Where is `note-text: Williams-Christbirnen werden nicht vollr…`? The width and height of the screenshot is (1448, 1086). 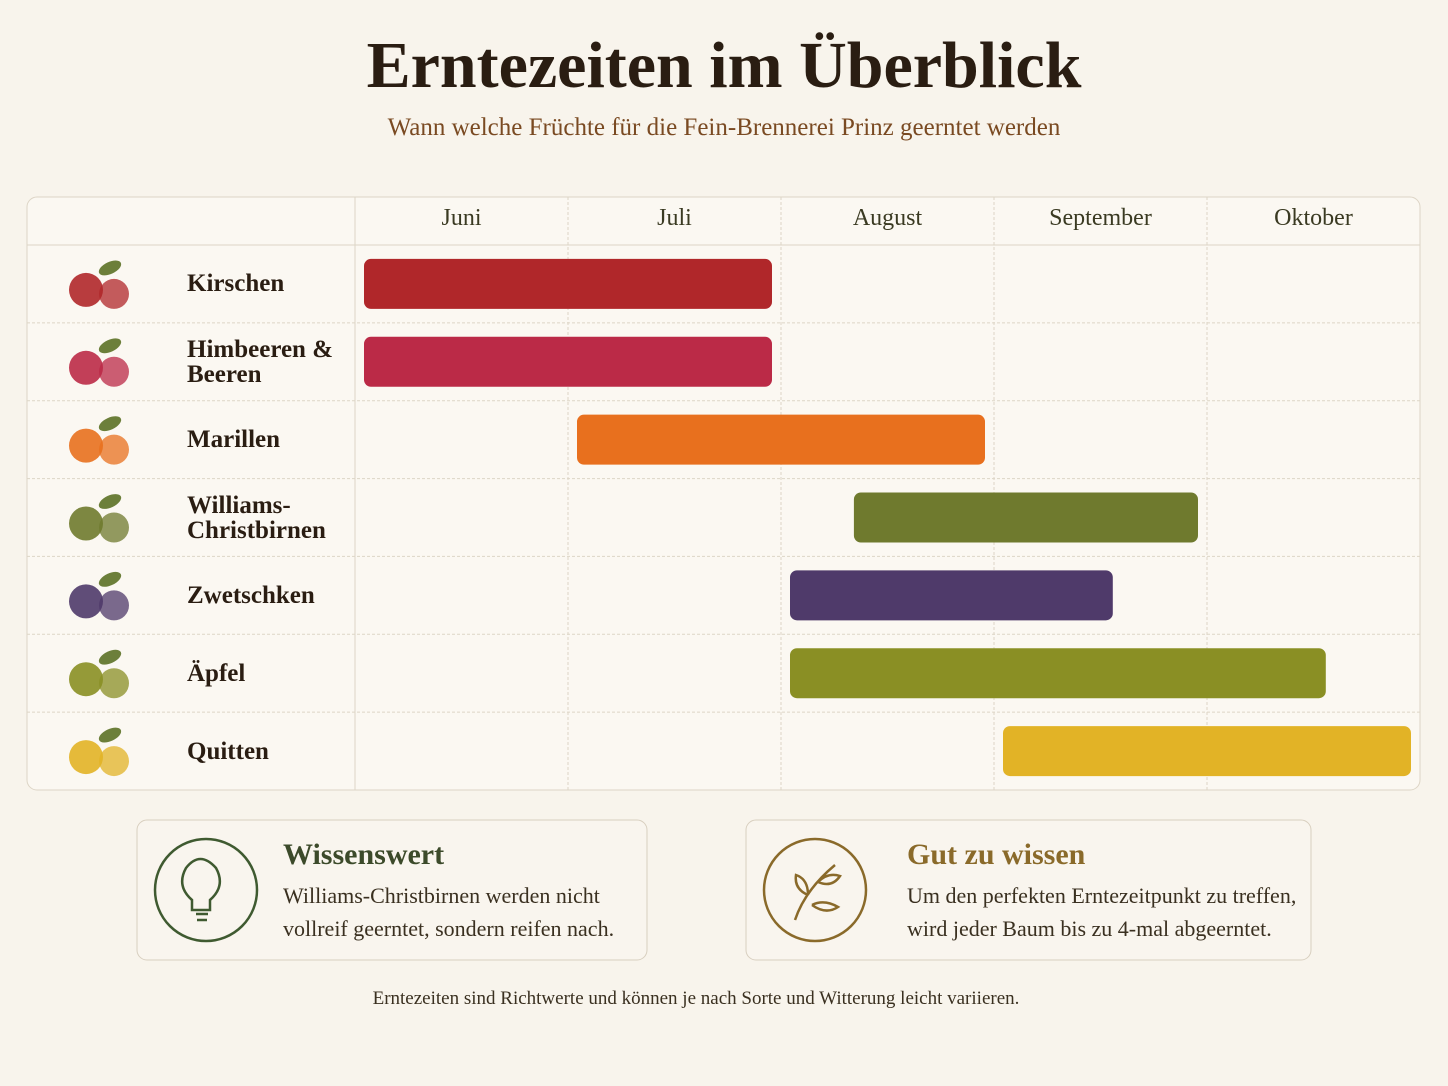
note-text: Williams-Christbirnen werden nicht vollr… is located at coordinates (449, 912).